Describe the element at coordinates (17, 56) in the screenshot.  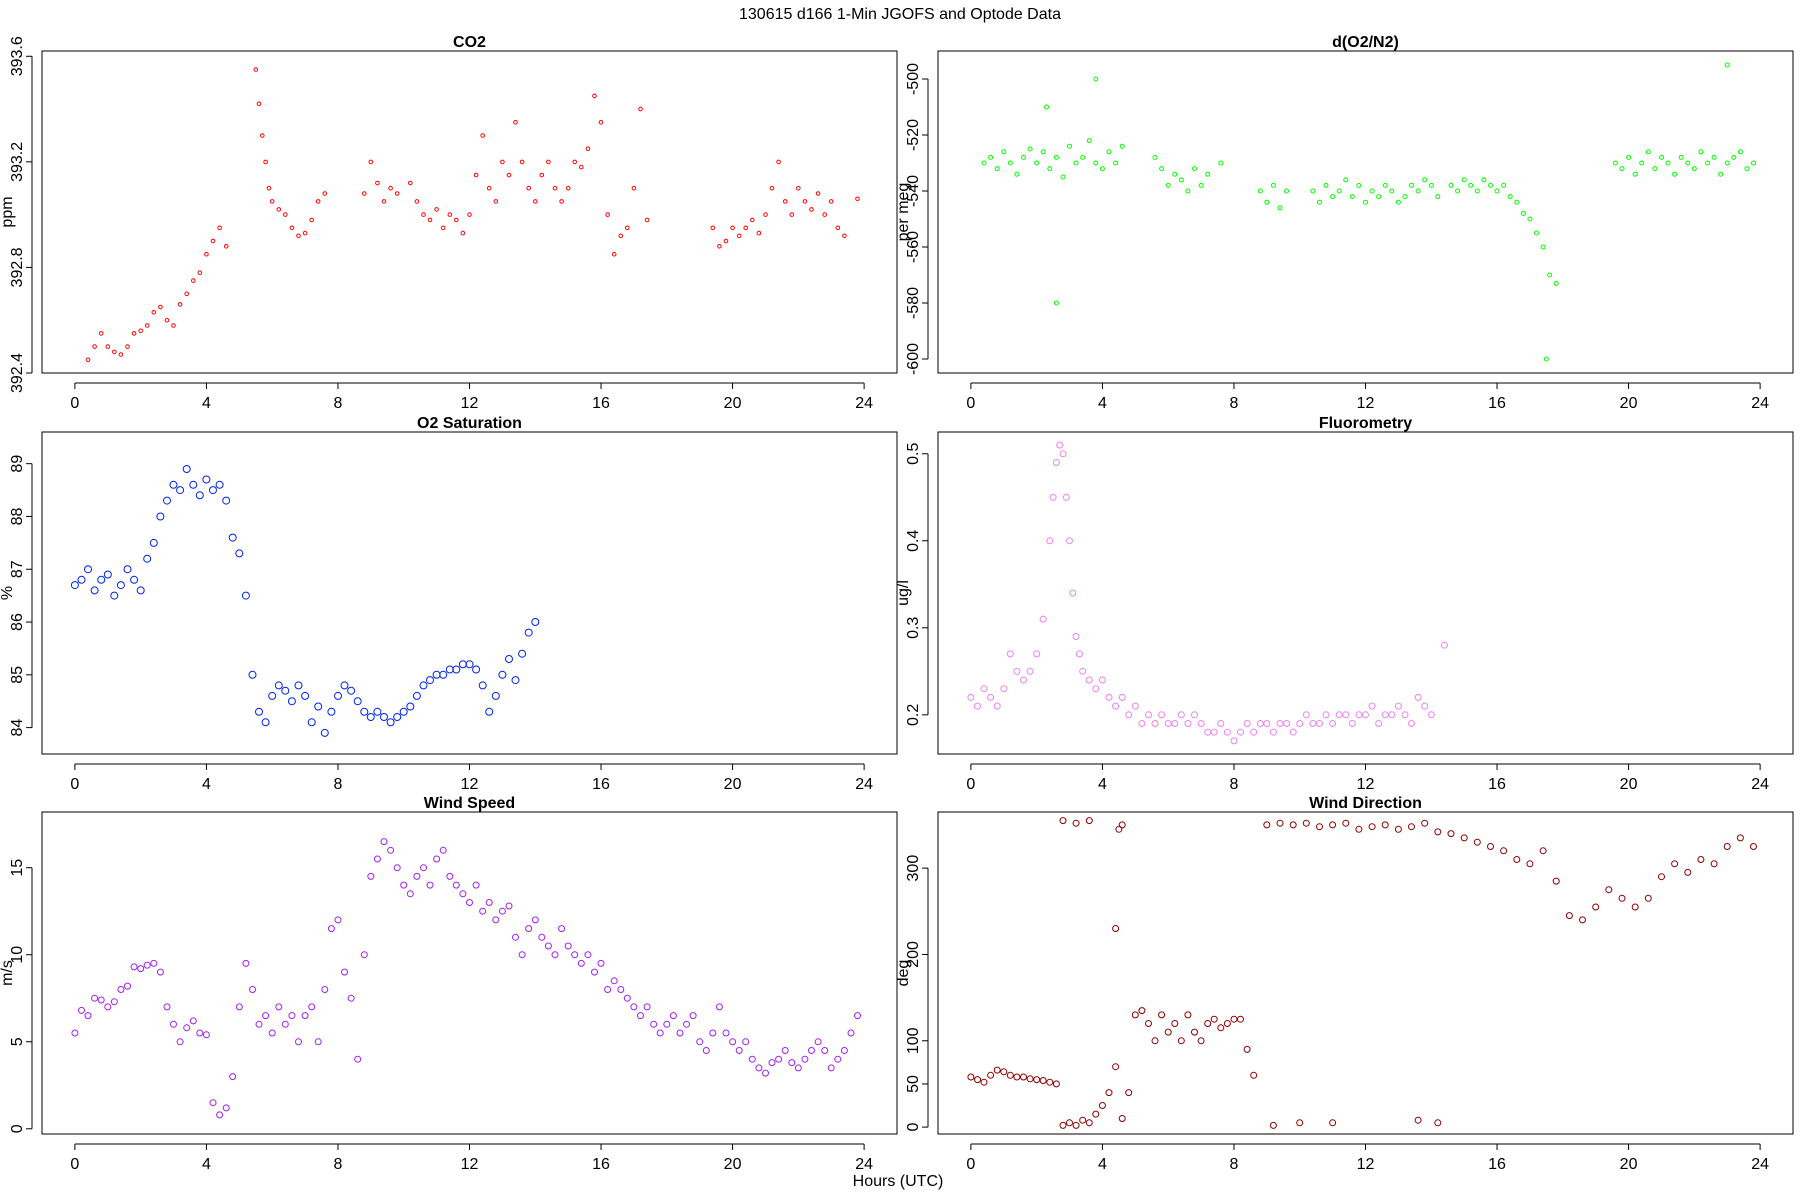
I see `y-tick-label: 393.6` at that location.